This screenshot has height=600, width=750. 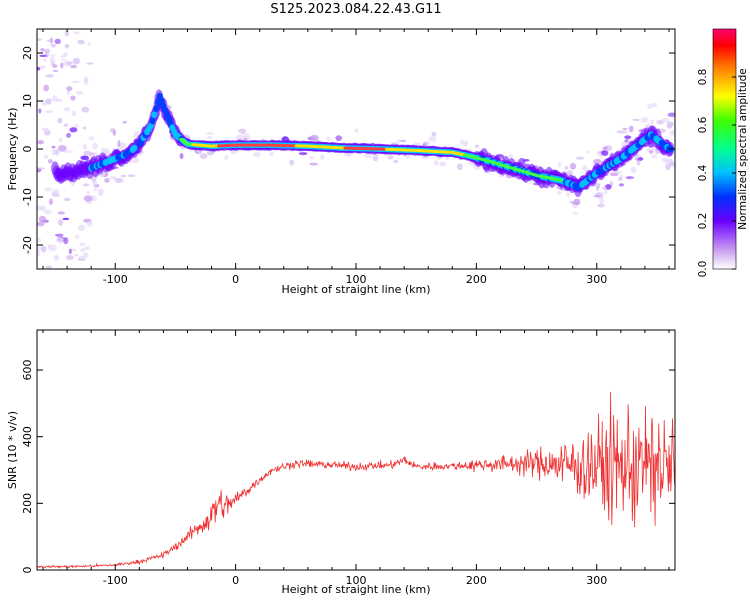 What do you see at coordinates (27, 101) in the screenshot?
I see `spectrogram-y-tick-label: 10` at bounding box center [27, 101].